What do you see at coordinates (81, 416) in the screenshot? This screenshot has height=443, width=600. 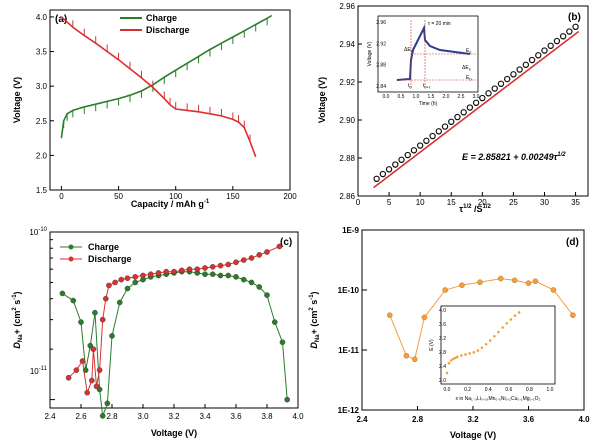 I see `panel-c-xtick-label: 2.6` at bounding box center [81, 416].